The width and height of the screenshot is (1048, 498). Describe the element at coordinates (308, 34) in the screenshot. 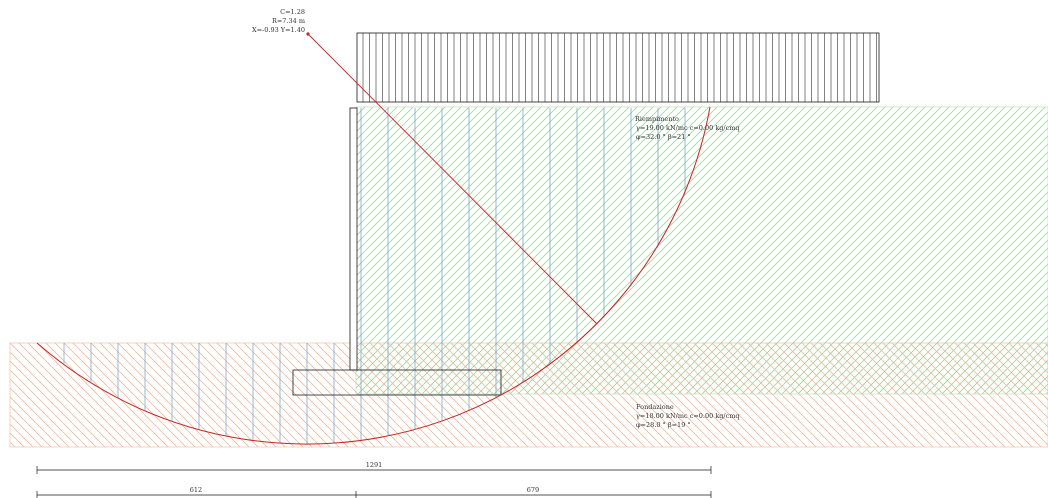

I see `slip-circle-center` at that location.